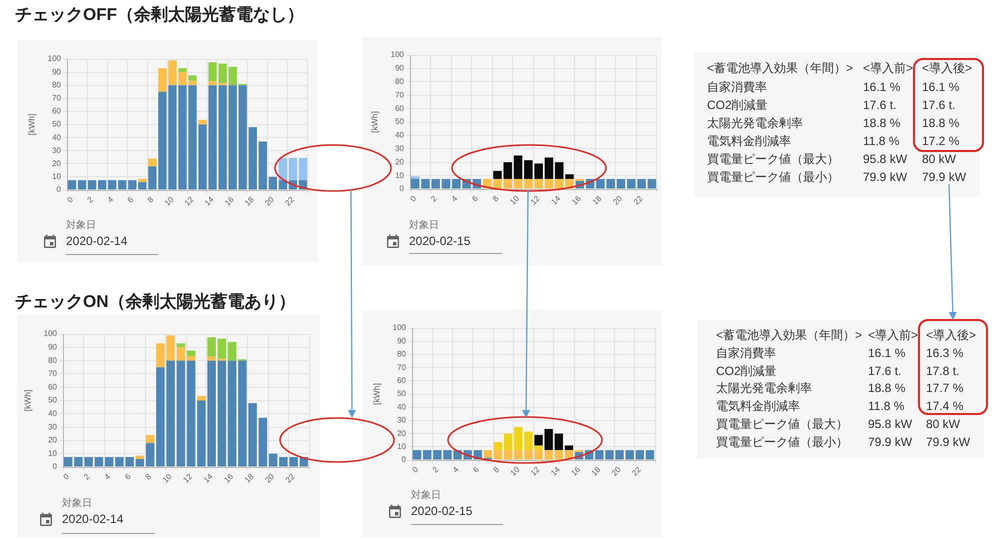  I want to click on text: <導入後>, so click(947, 68).